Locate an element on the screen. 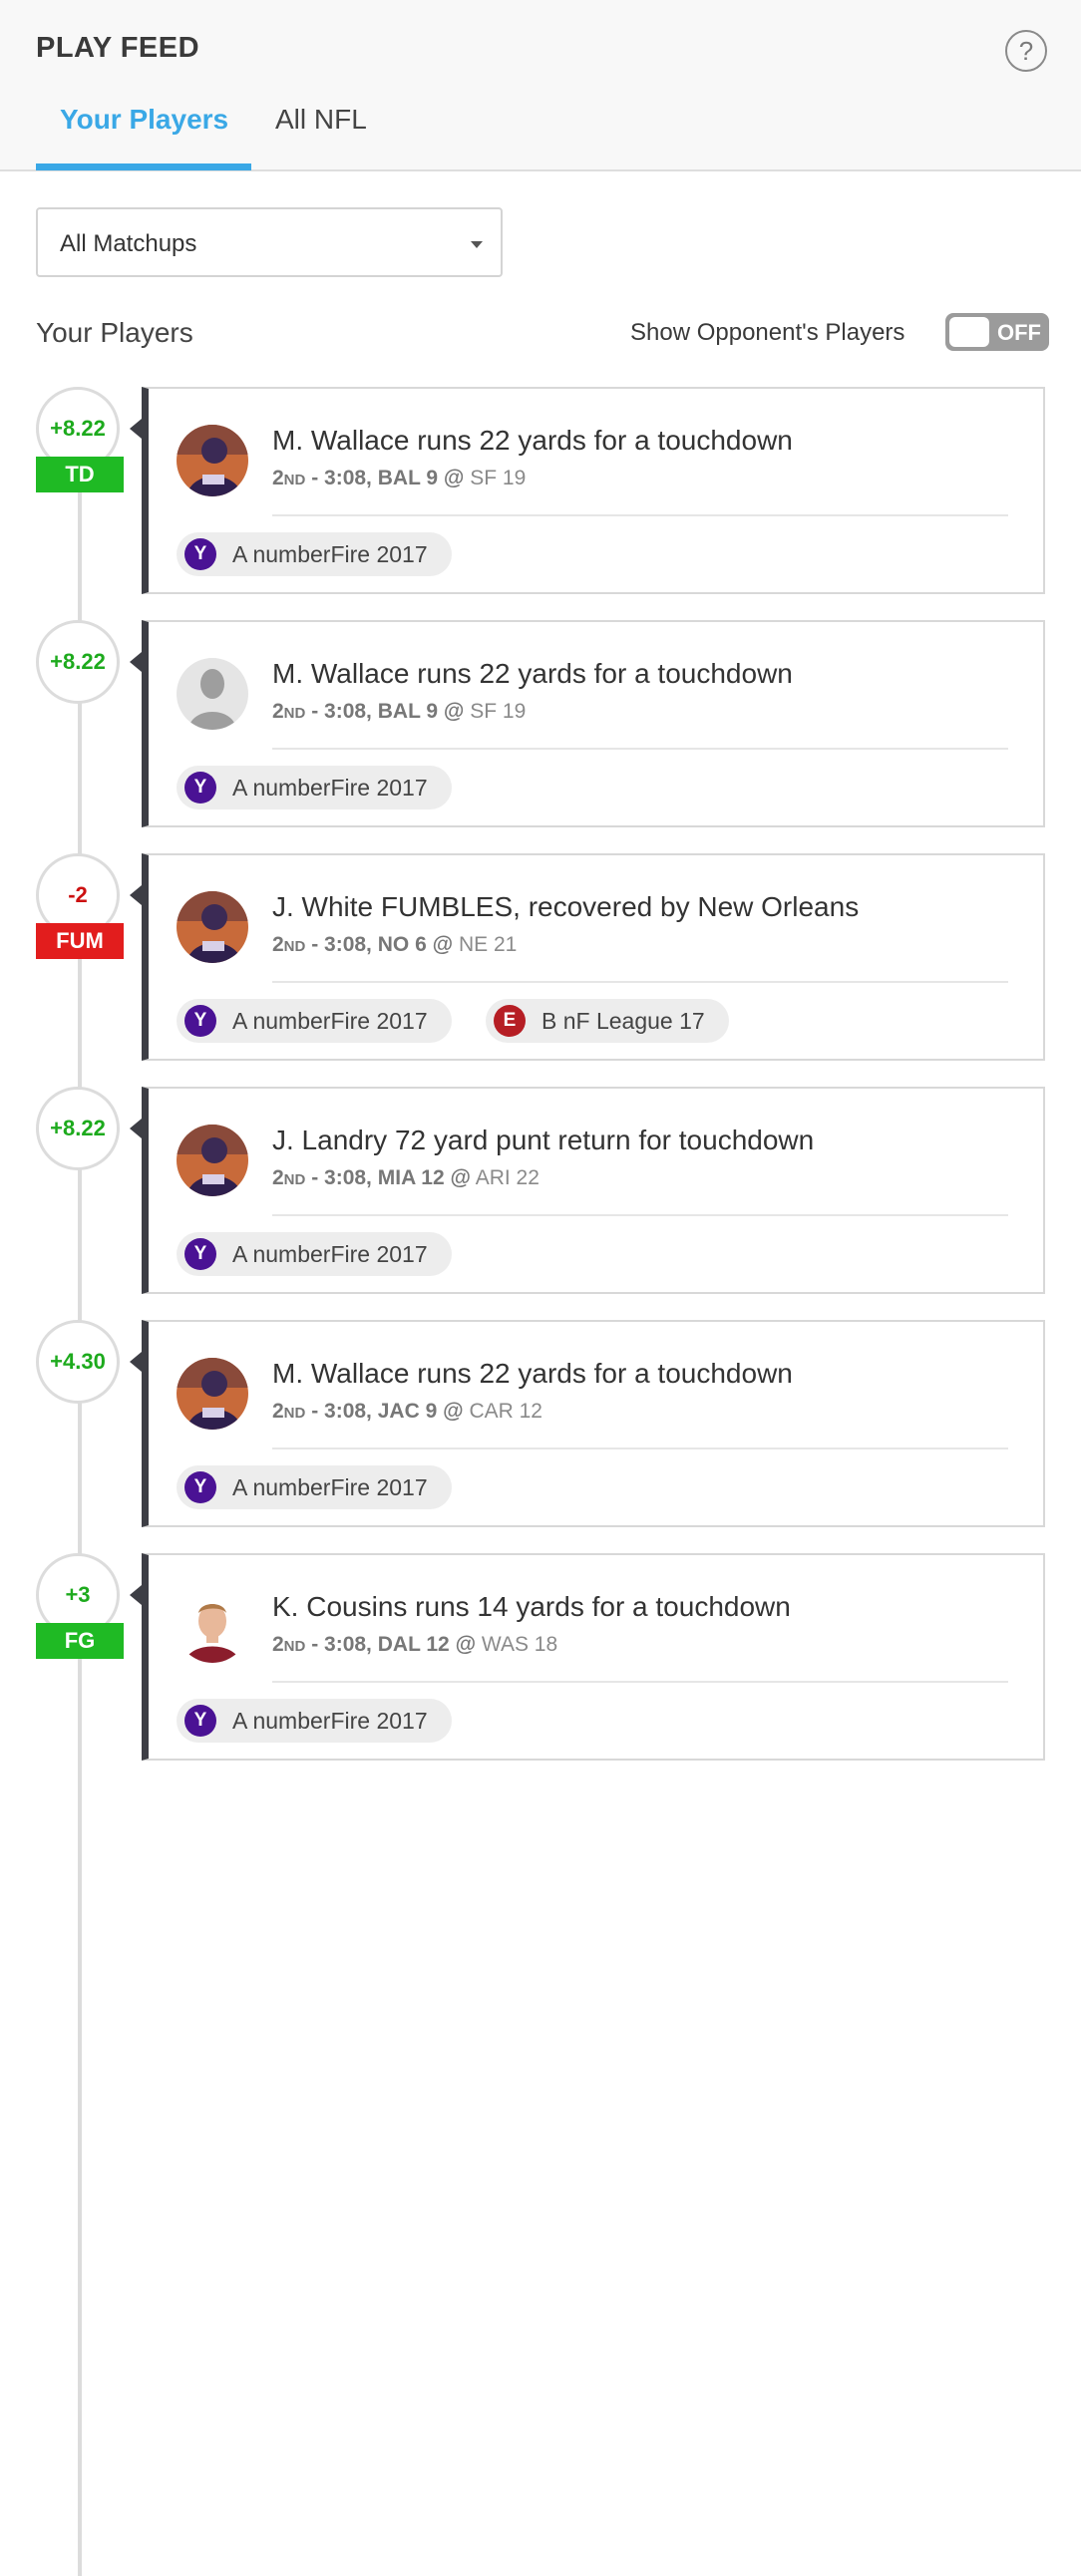 This screenshot has height=2576, width=1081. toggle-knob is located at coordinates (969, 332).